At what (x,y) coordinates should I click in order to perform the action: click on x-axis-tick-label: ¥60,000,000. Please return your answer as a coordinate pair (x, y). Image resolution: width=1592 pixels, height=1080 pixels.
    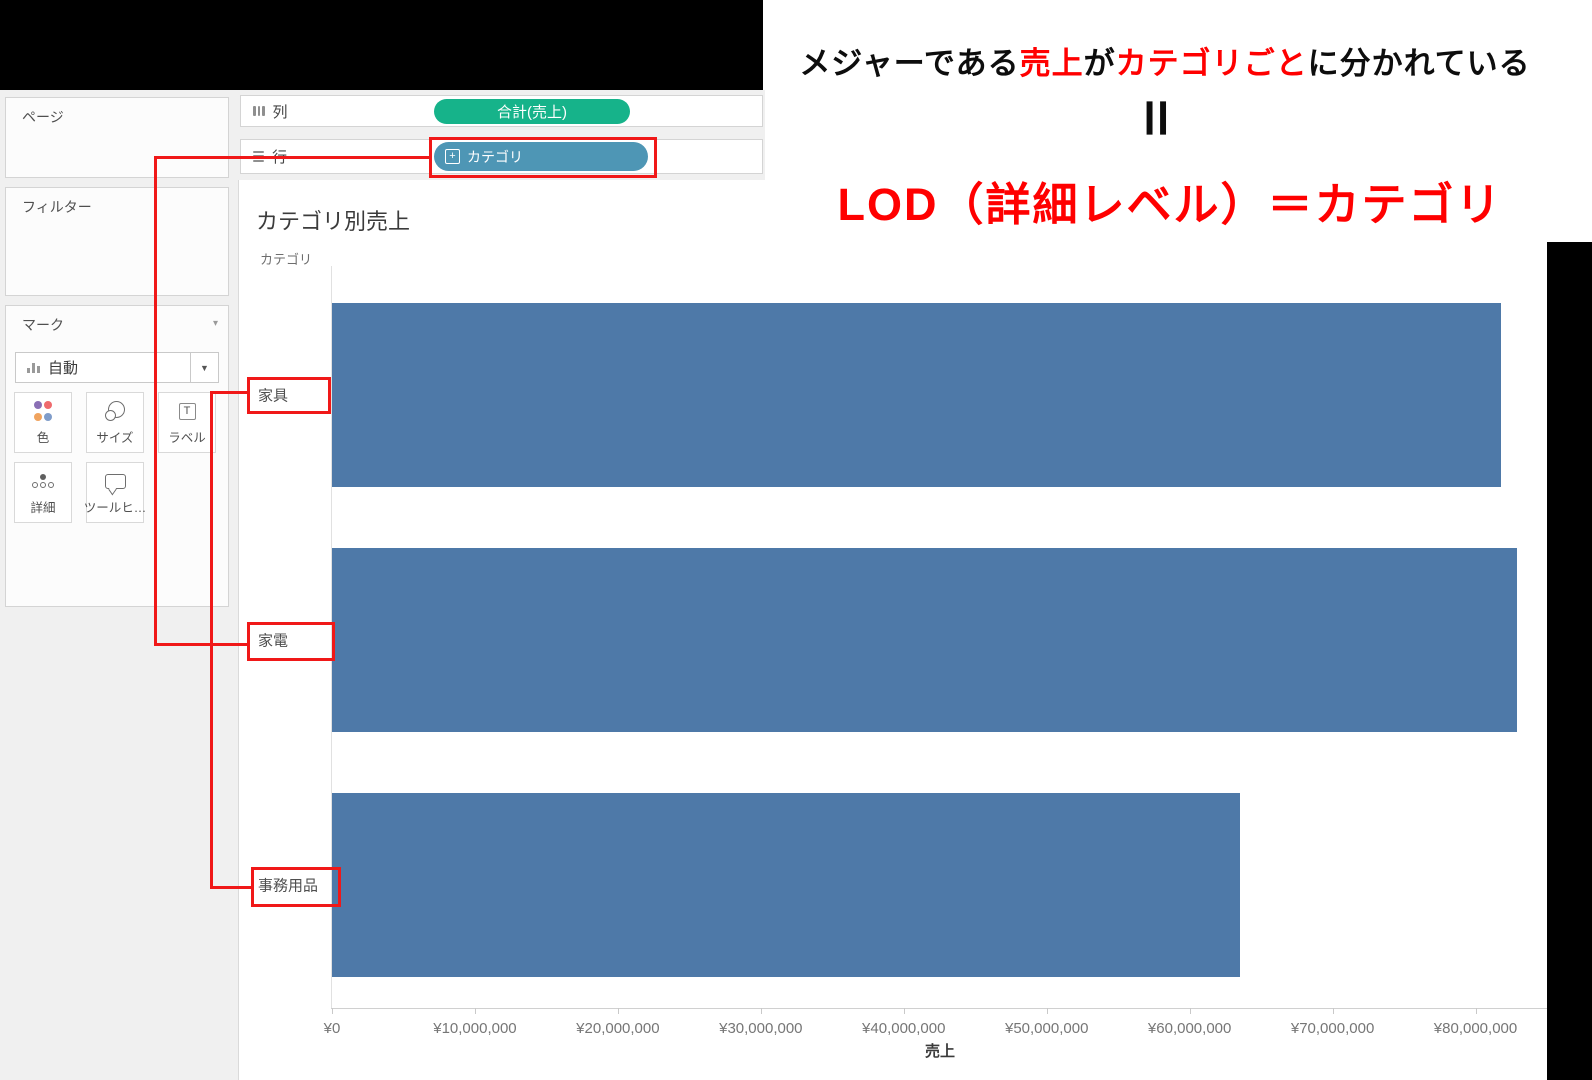
    Looking at the image, I should click on (1189, 1028).